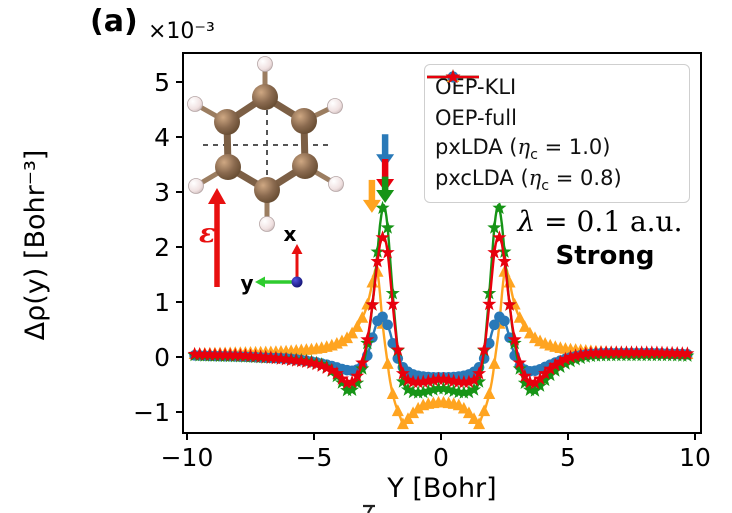 Image resolution: width=732 pixels, height=513 pixels. I want to click on y-tick-label: −1, so click(151, 412).